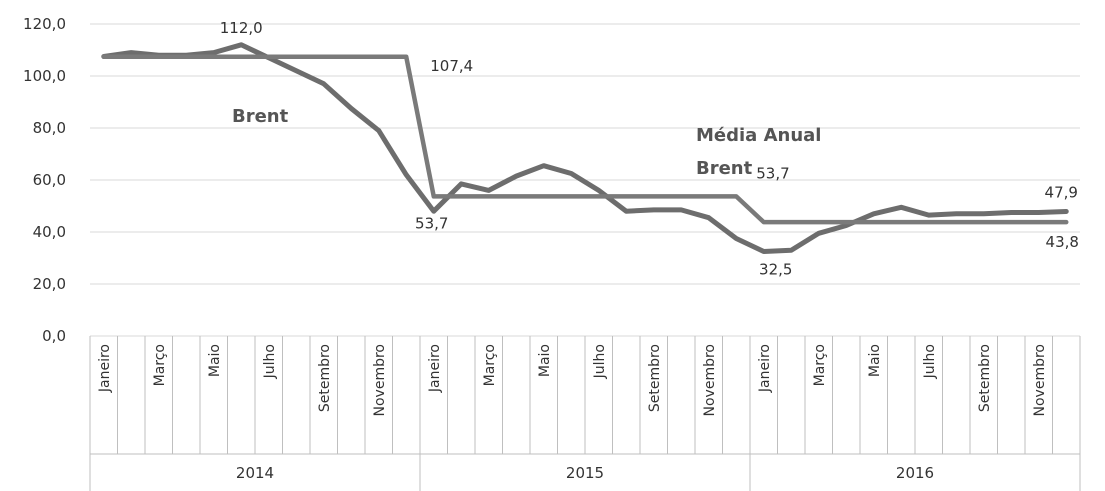  I want to click on y-tick-label: 120,0, so click(44, 24).